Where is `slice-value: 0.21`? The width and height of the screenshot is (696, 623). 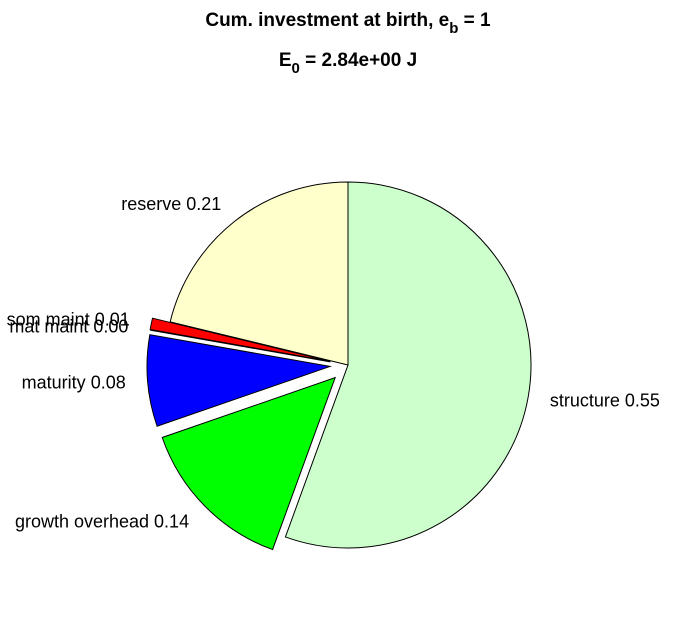 slice-value: 0.21 is located at coordinates (203, 204).